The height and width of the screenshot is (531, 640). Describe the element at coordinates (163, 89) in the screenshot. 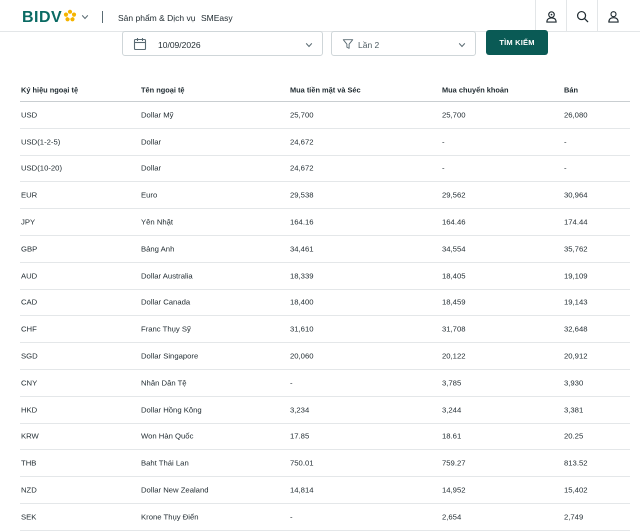

I see `header-currency-name: Tên ngoại tệ` at that location.